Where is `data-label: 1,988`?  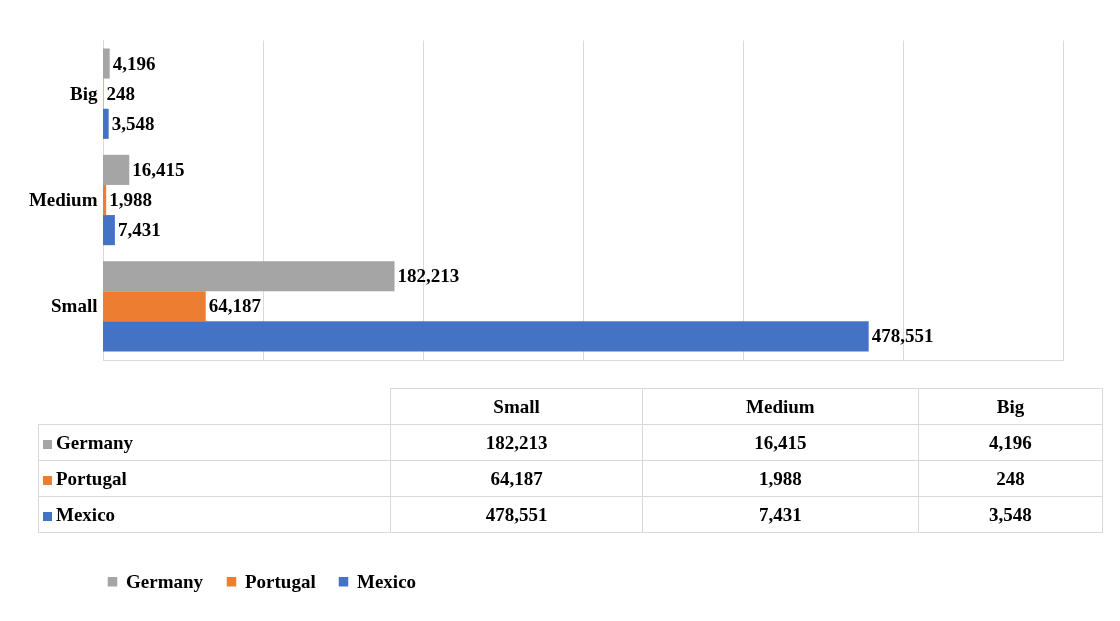
data-label: 1,988 is located at coordinates (130, 199).